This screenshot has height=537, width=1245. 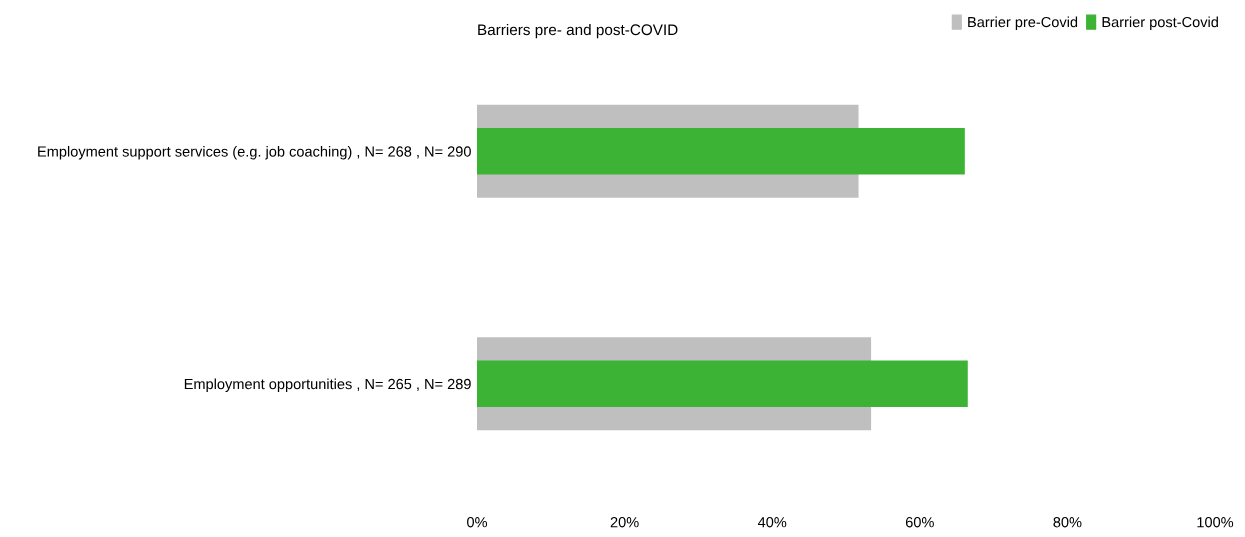 I want to click on x-tick-label: 0%, so click(x=477, y=522).